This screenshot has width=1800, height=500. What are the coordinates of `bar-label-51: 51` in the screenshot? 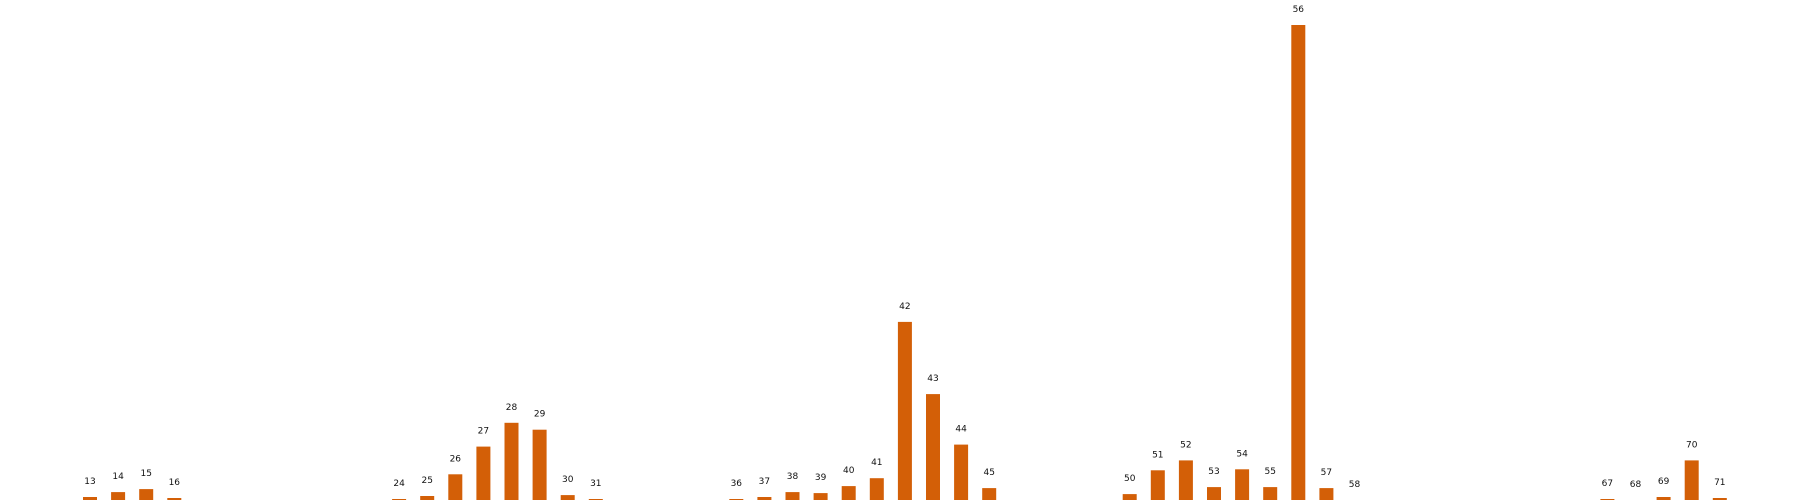 It's located at (1157, 455).